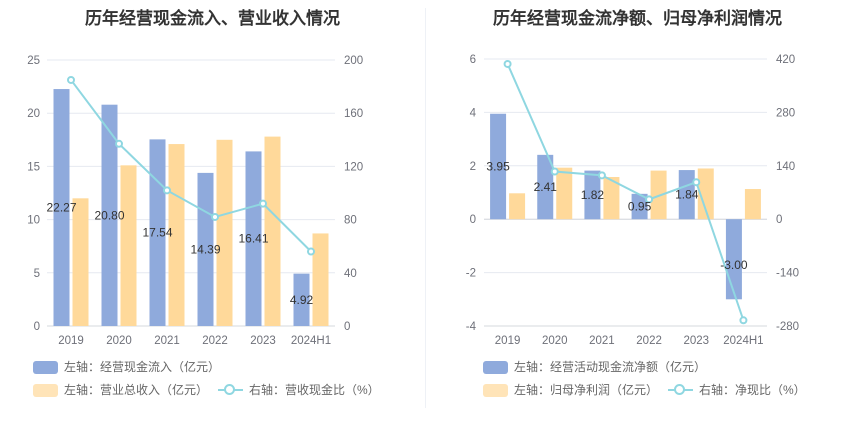 The height and width of the screenshot is (437, 850). Describe the element at coordinates (425, 208) in the screenshot. I see `panel-divider` at that location.